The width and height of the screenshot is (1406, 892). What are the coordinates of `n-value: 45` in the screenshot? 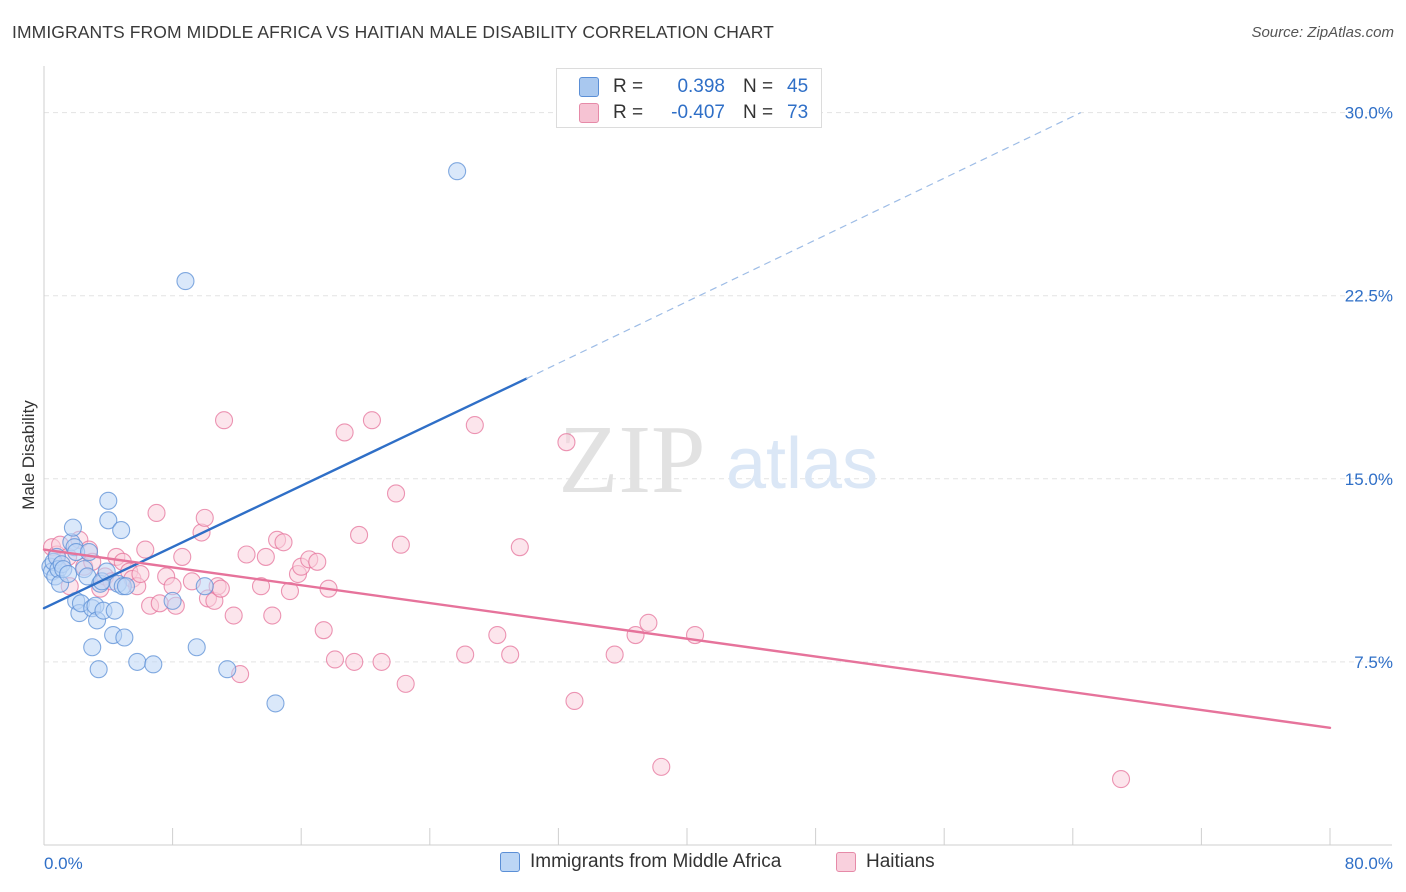 It's located at (798, 86).